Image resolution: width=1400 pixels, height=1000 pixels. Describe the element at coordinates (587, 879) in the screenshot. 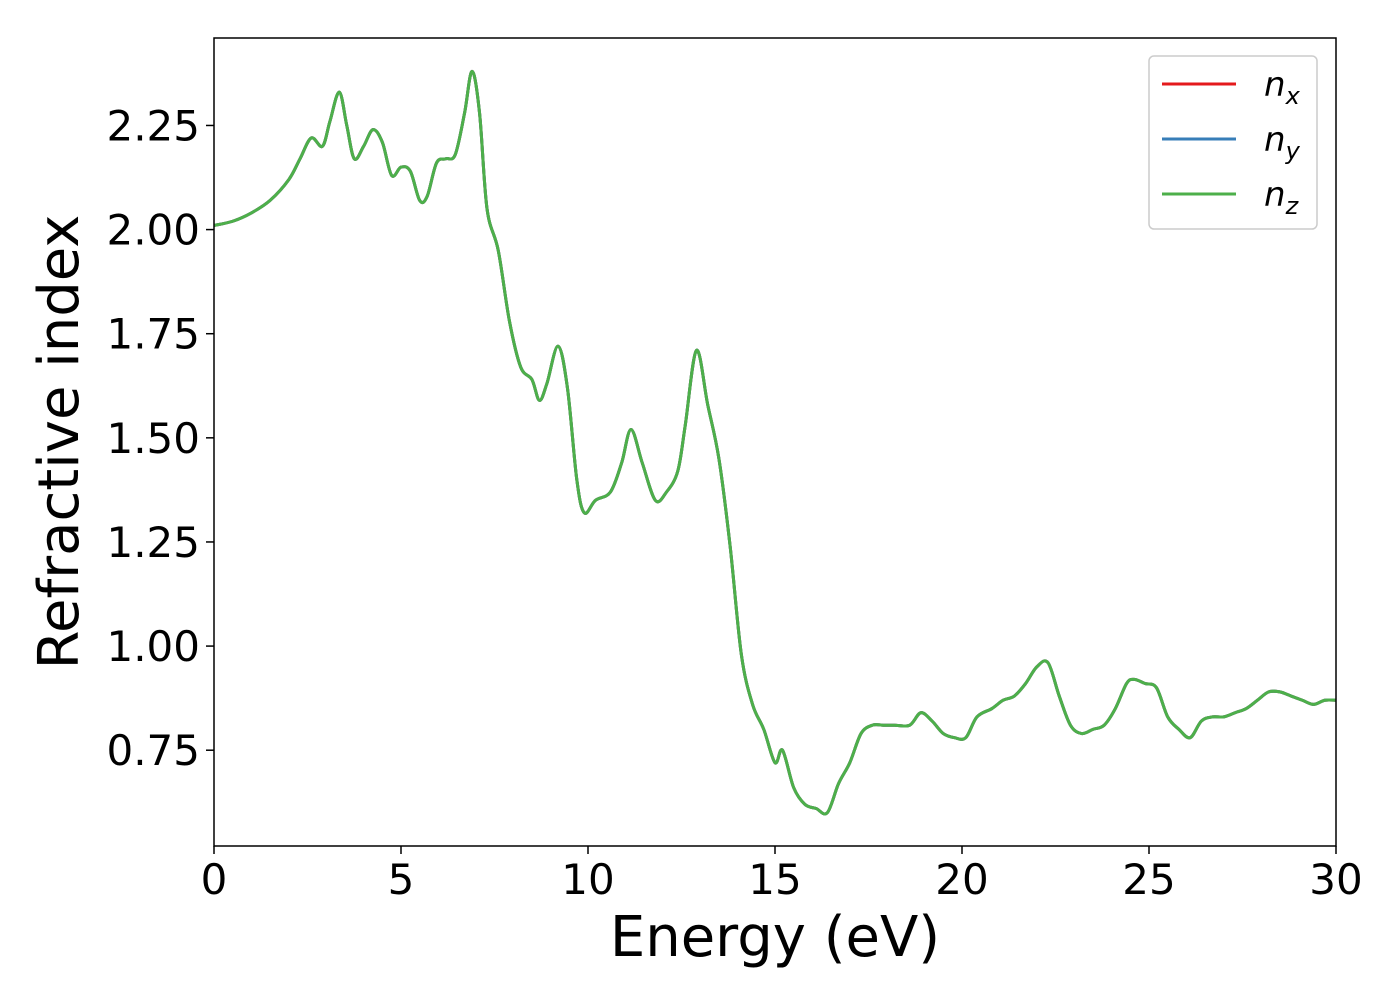

I see `x-tick-label: 10` at that location.